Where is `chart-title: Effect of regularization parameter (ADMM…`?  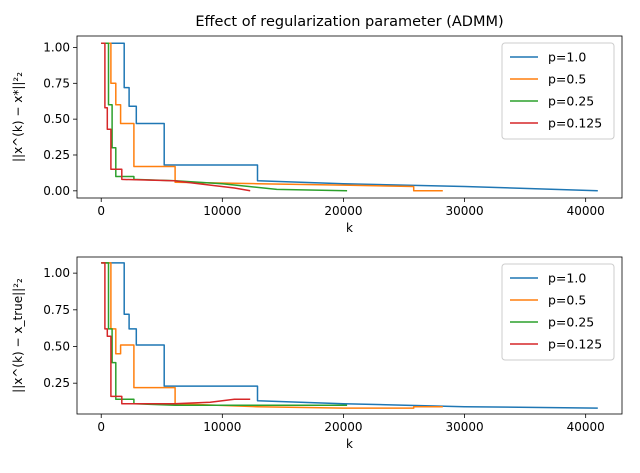
chart-title: Effect of regularization parameter (ADMM… is located at coordinates (349, 22).